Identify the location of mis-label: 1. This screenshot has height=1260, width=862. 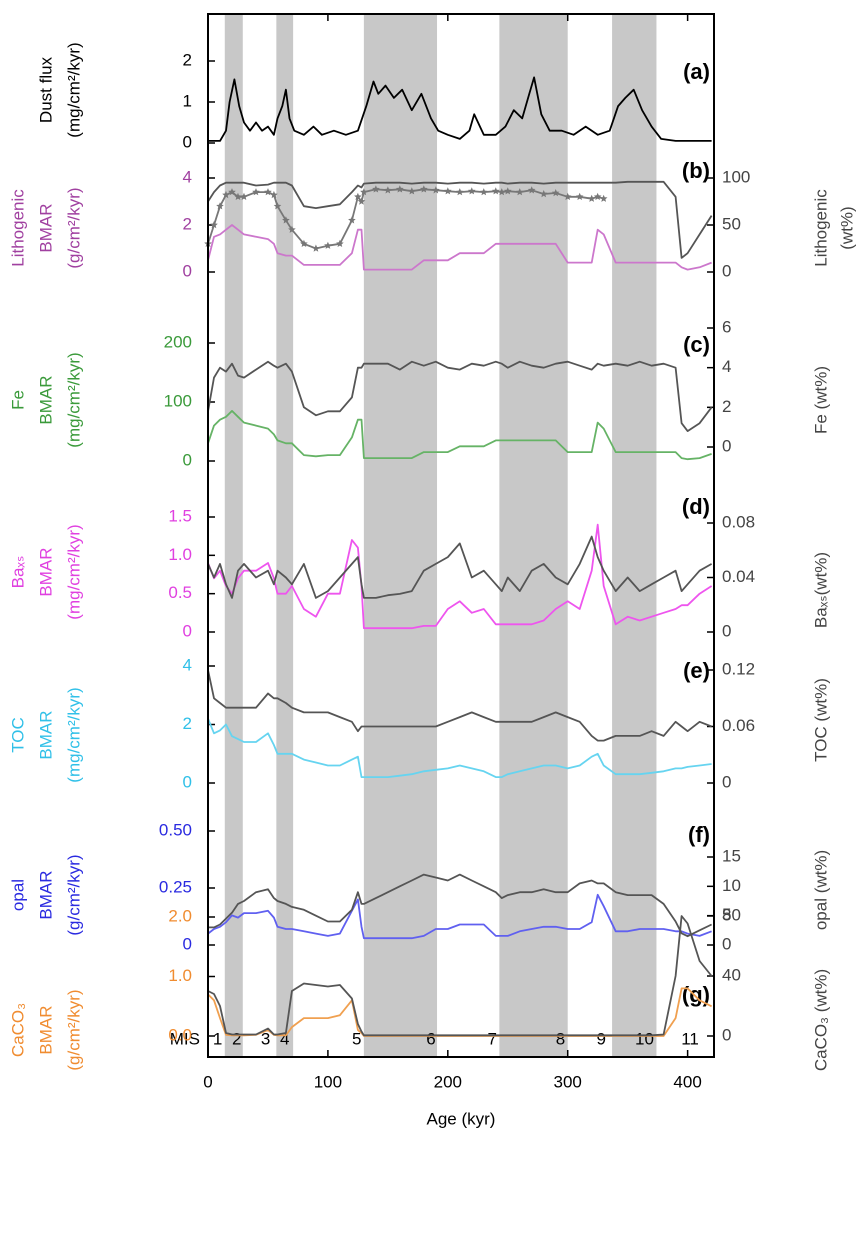
(217, 1038).